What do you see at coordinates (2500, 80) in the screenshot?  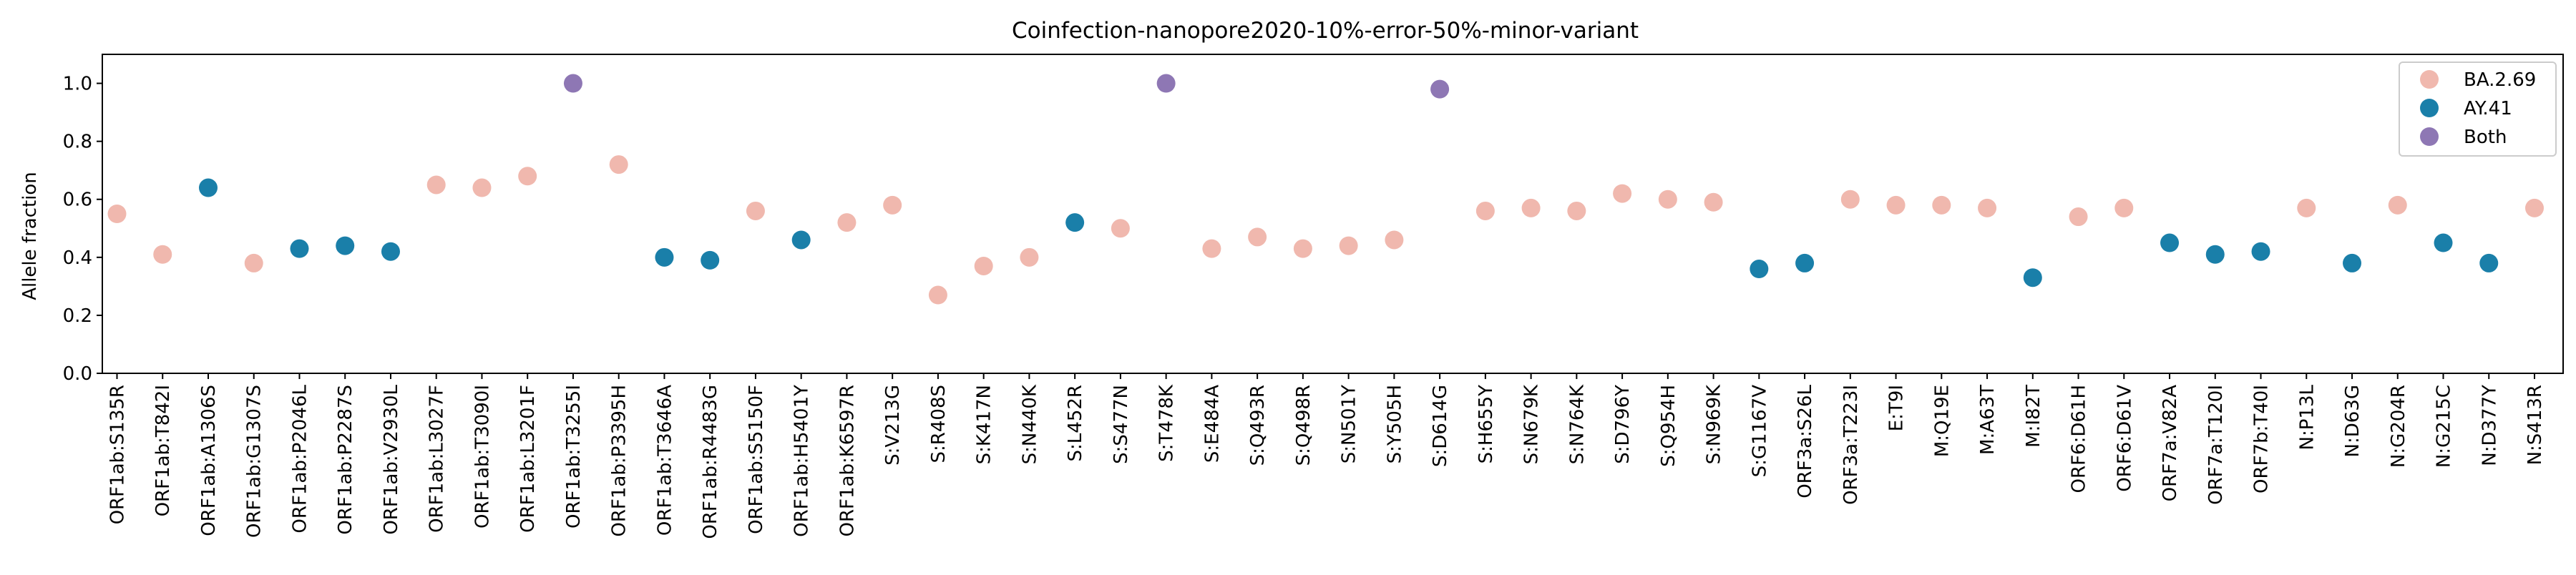 I see `legend-label: BA.2.69` at bounding box center [2500, 80].